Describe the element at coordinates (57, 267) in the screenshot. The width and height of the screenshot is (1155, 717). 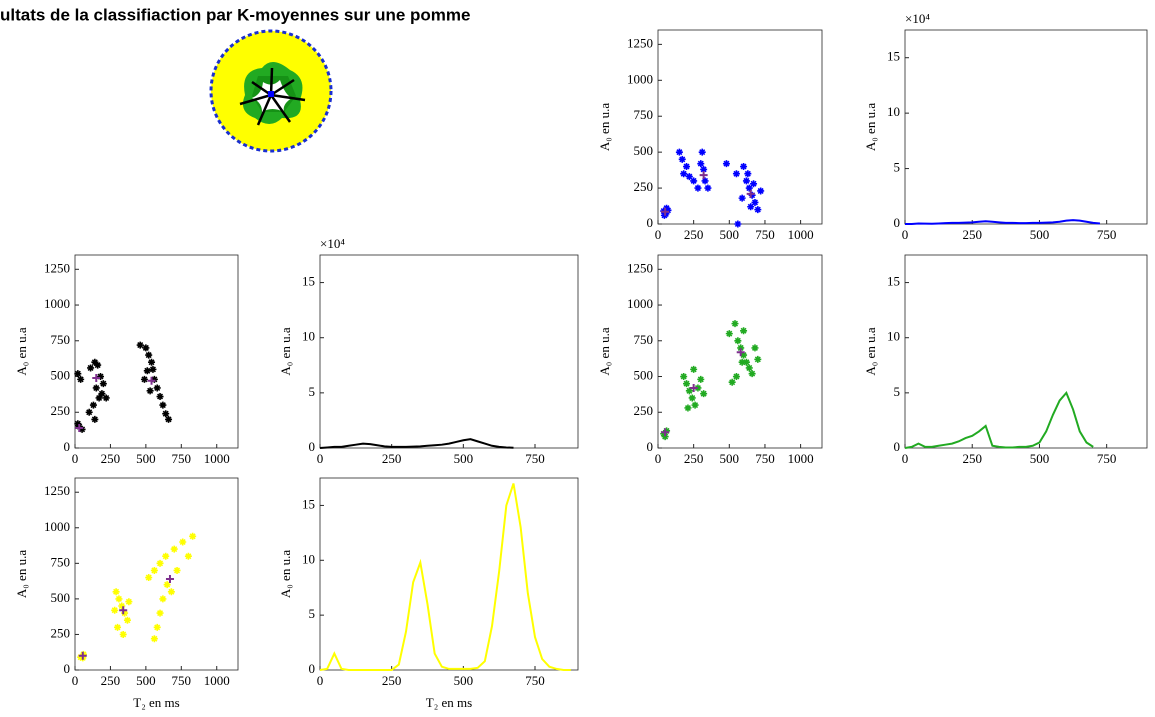
I see `y-tick-label: 1250` at that location.